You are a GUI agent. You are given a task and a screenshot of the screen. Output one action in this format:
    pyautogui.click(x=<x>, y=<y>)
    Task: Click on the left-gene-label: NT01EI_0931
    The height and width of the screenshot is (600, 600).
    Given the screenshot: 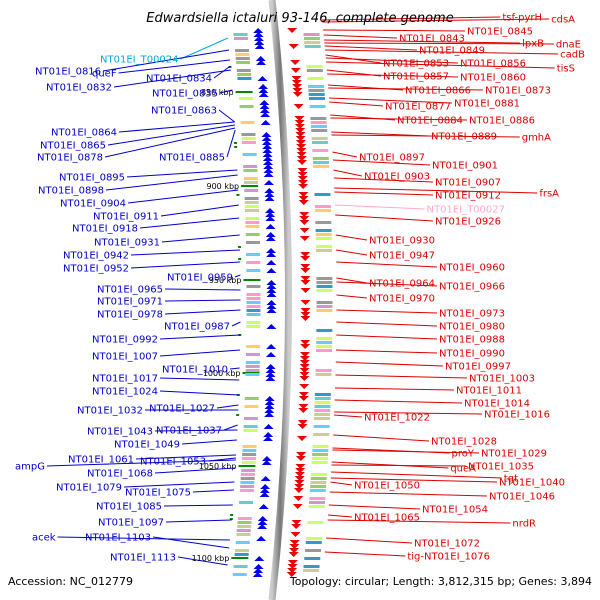 What is the action you would take?
    pyautogui.click(x=127, y=243)
    